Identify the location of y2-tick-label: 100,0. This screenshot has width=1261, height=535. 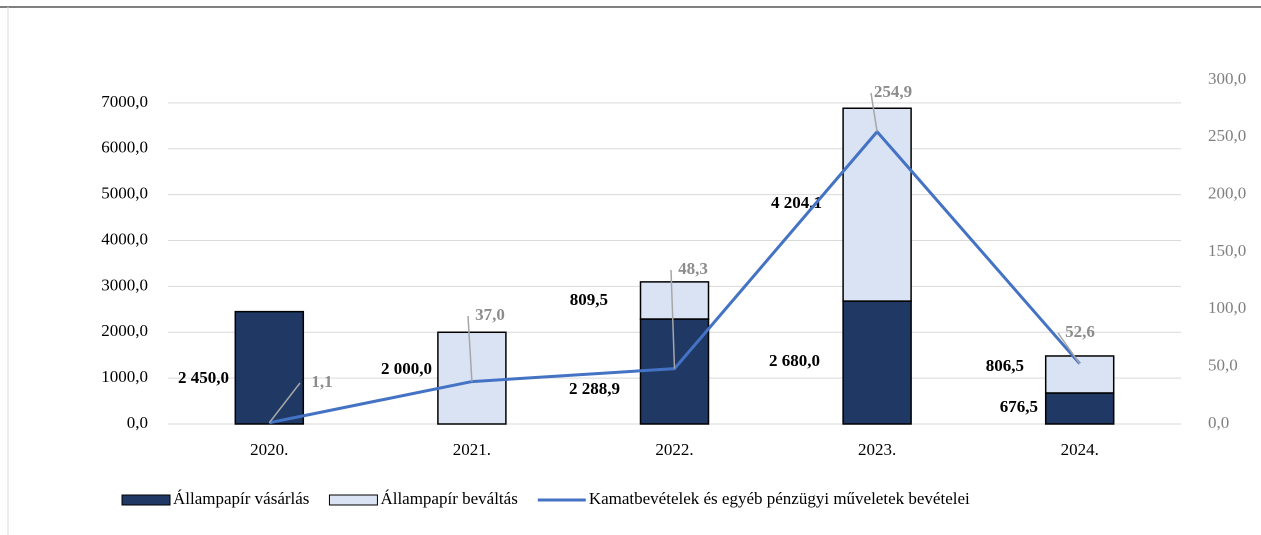
(1227, 307).